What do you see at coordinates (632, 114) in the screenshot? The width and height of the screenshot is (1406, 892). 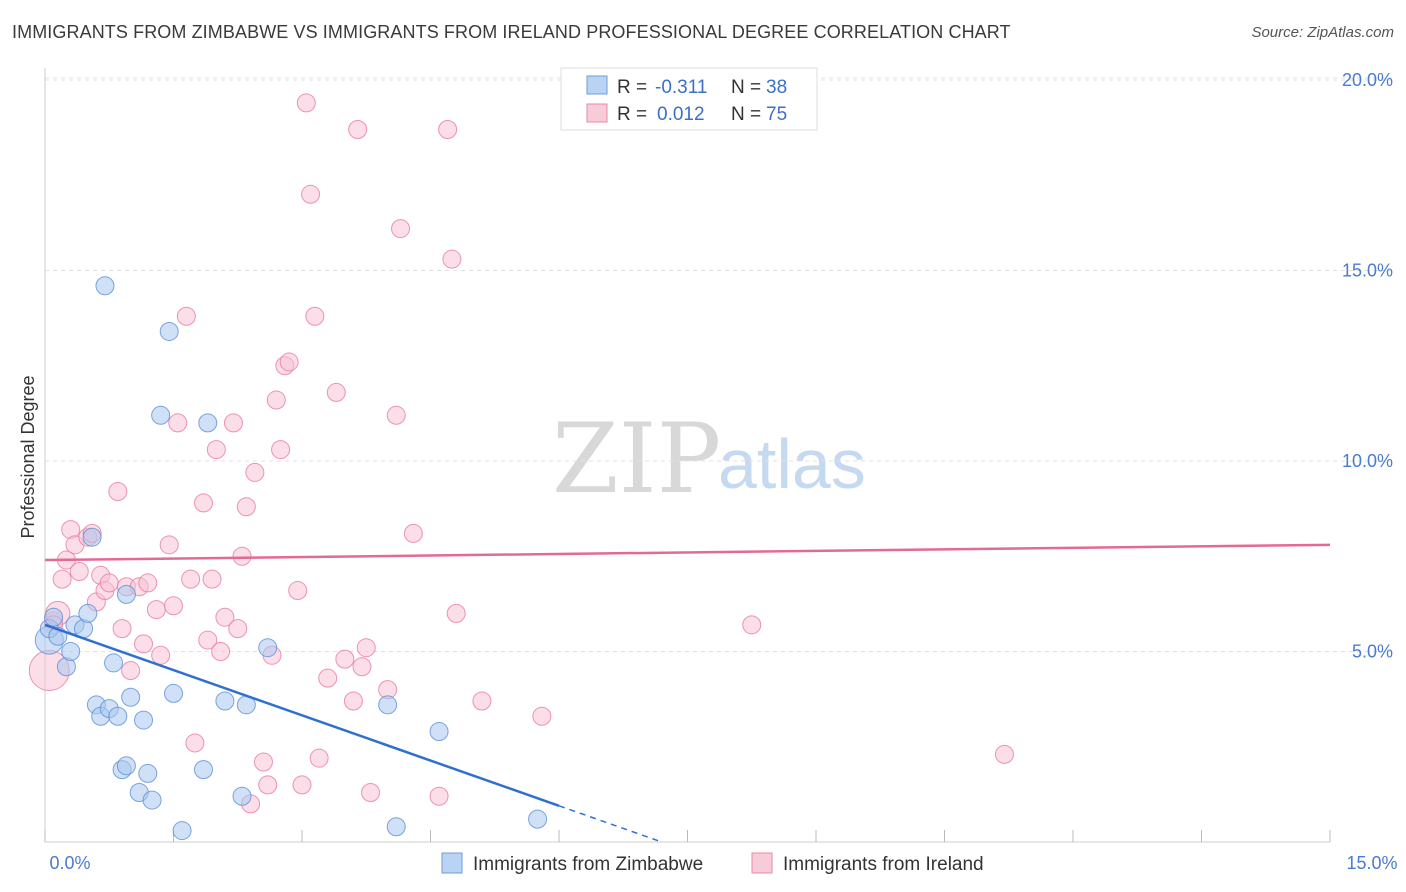 I see `legend-r-label-ireland: R =` at bounding box center [632, 114].